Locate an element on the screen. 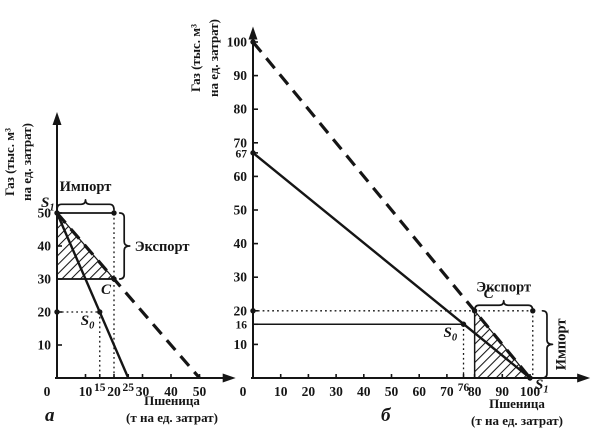 The height and width of the screenshot is (447, 606). y-tick-label-70: 70 is located at coordinates (241, 142).